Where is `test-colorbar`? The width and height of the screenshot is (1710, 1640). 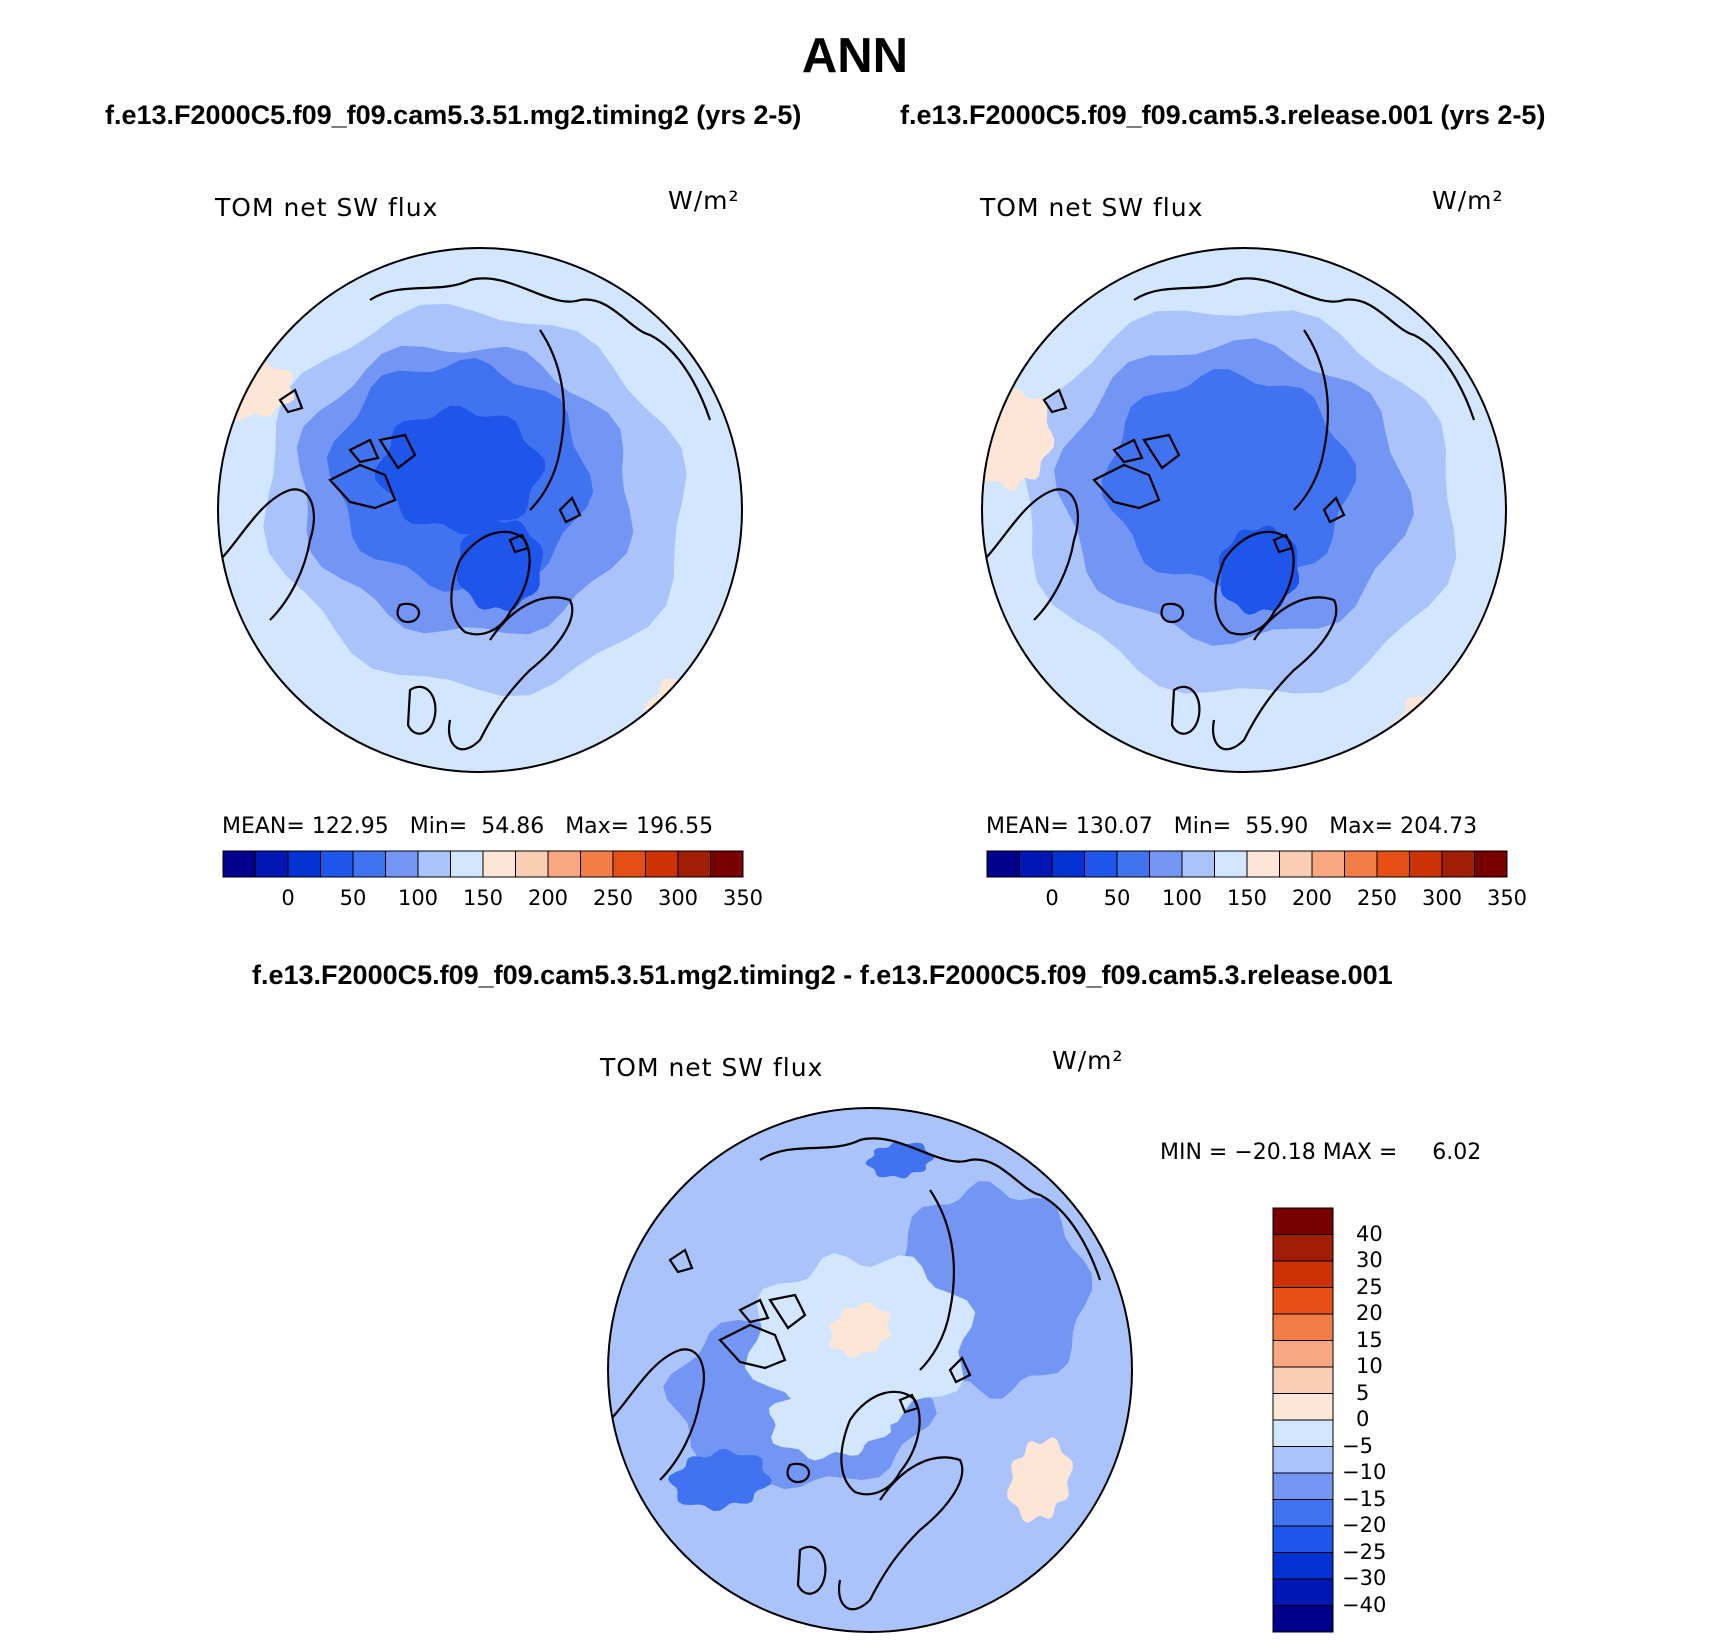
test-colorbar is located at coordinates (483, 864).